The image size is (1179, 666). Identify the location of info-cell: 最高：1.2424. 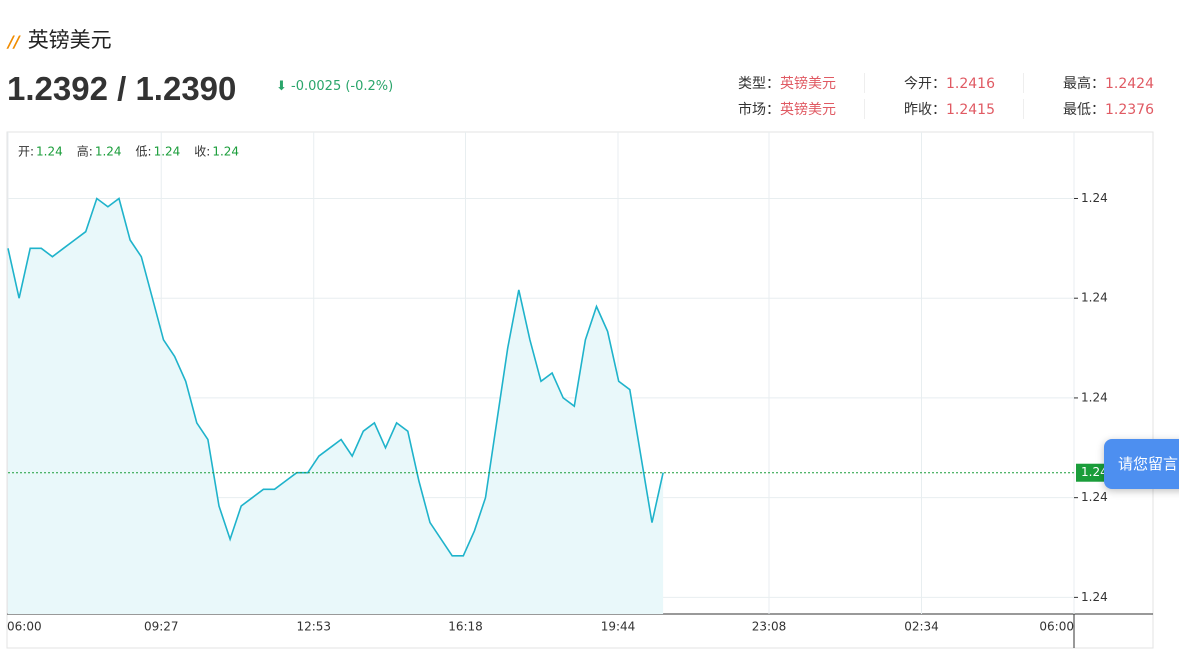
(1089, 83).